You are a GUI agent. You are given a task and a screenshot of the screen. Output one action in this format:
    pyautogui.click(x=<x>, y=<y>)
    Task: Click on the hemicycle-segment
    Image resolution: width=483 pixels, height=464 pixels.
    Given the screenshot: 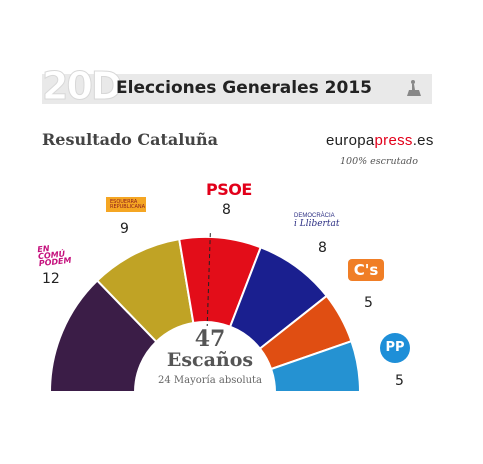 What is the action you would take?
    pyautogui.click(x=315, y=366)
    